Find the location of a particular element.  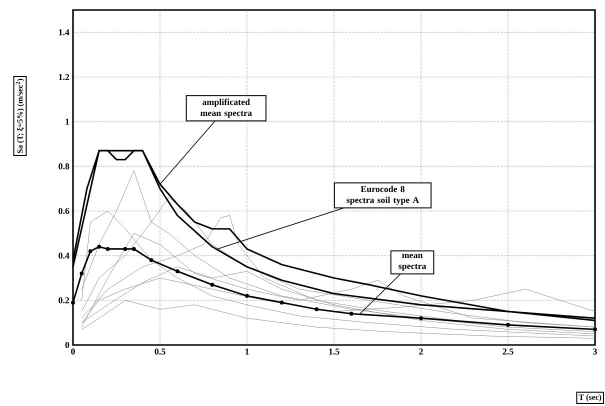

annotation: Eurocode 8 spectra soil type A is located at coordinates (383, 195).